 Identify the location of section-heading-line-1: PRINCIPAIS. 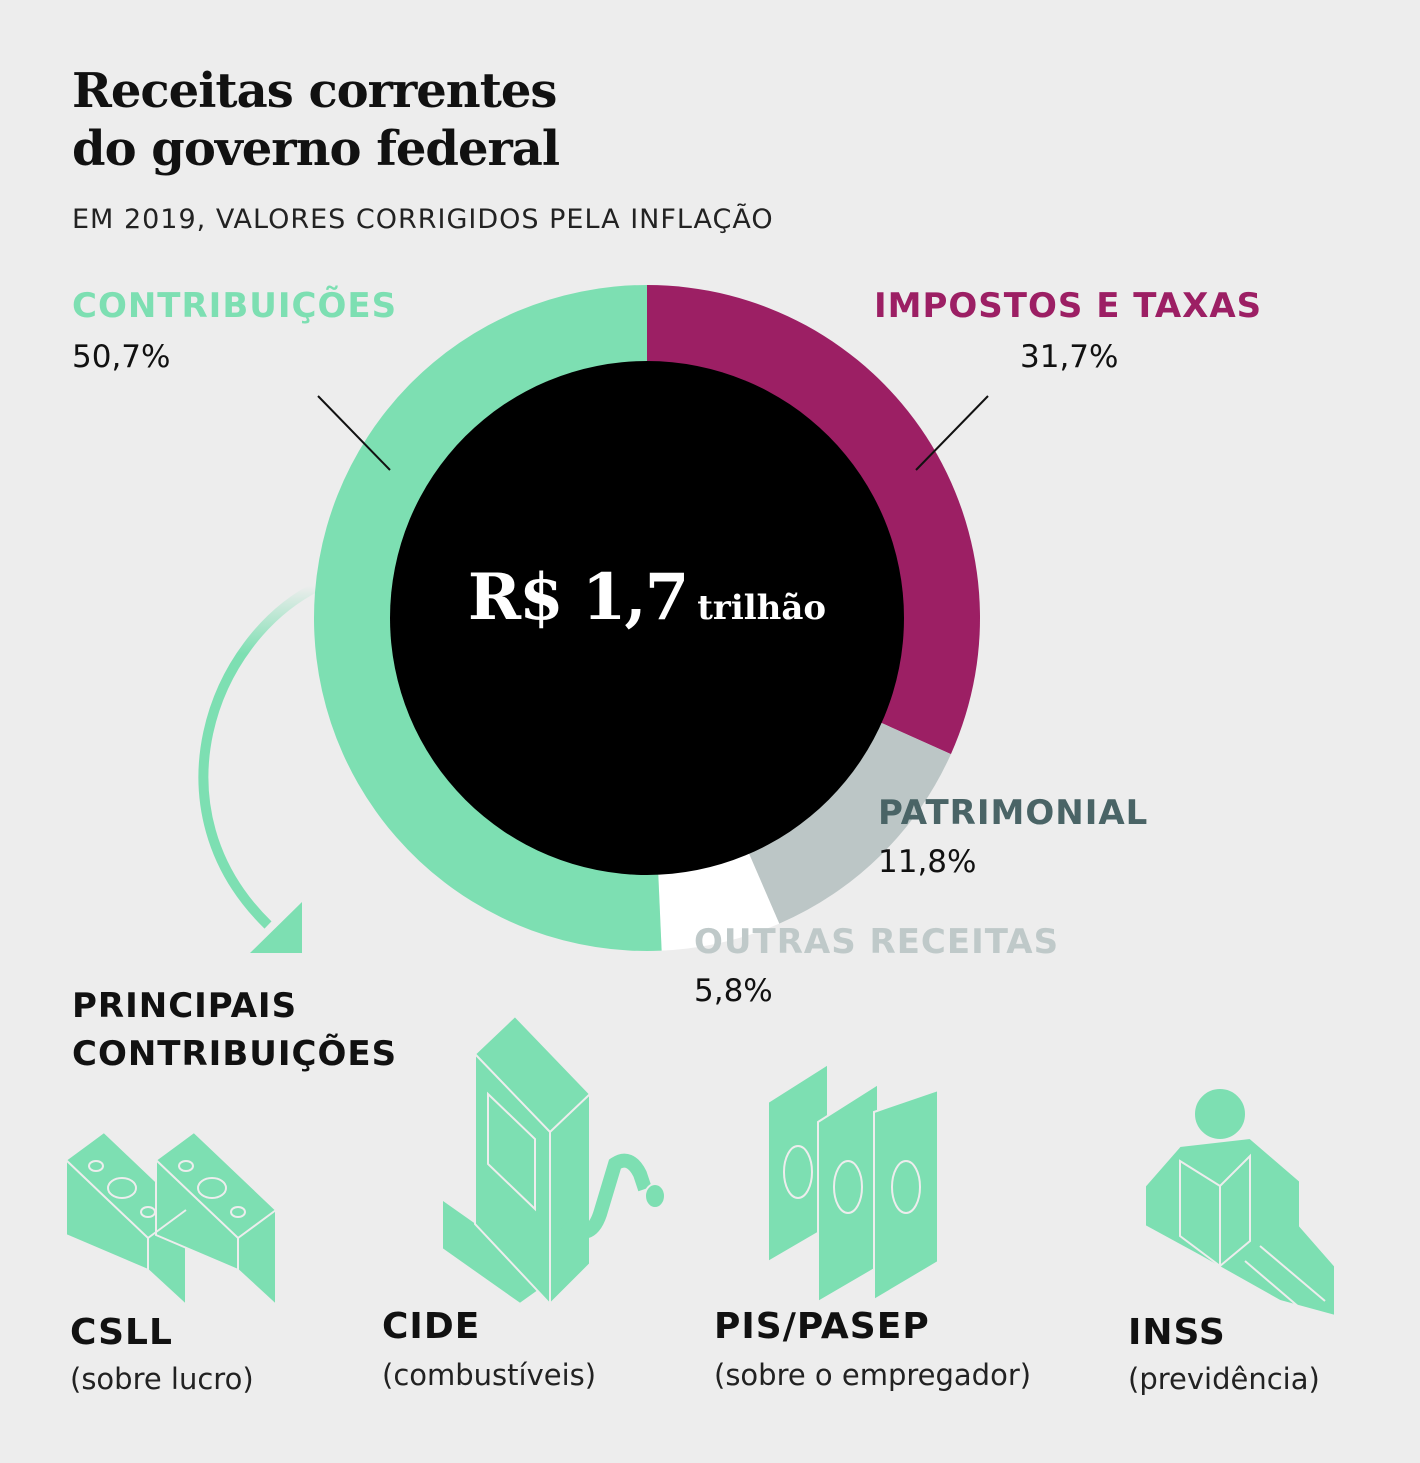
(185, 1006).